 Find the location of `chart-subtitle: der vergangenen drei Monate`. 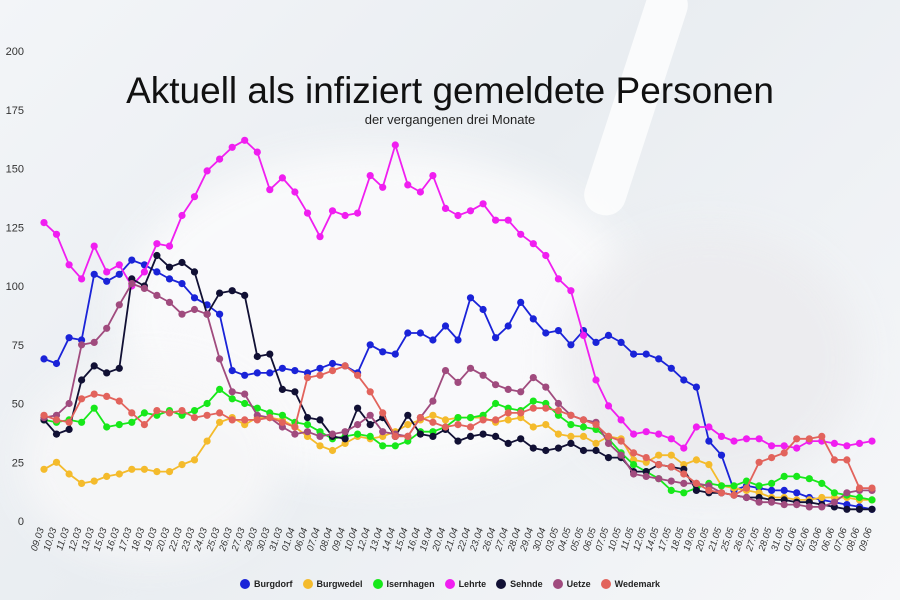

chart-subtitle: der vergangenen drei Monate is located at coordinates (450, 119).